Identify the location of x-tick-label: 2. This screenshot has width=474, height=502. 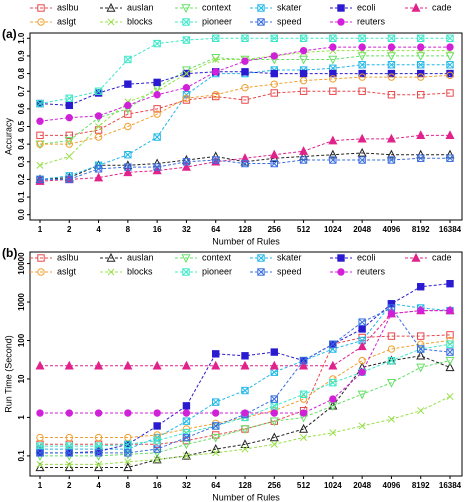
(69, 485).